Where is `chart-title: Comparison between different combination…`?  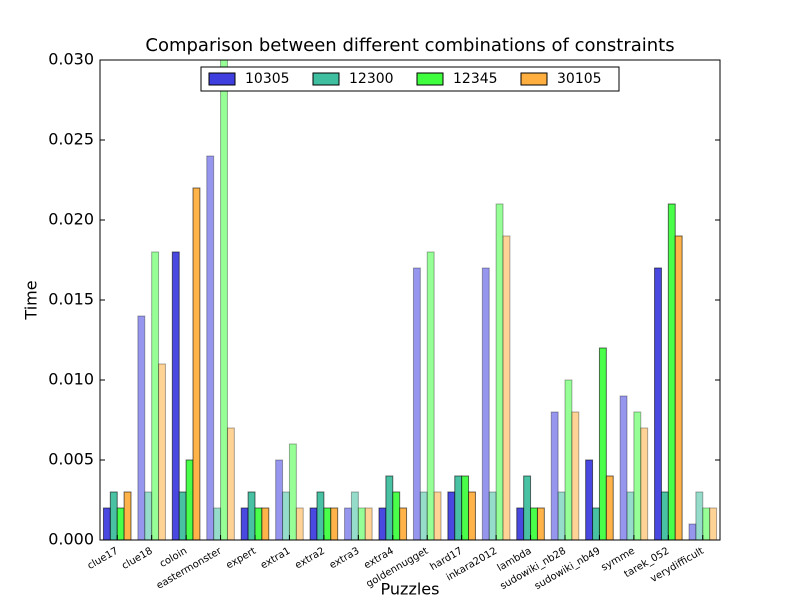 chart-title: Comparison between different combination… is located at coordinates (409, 45).